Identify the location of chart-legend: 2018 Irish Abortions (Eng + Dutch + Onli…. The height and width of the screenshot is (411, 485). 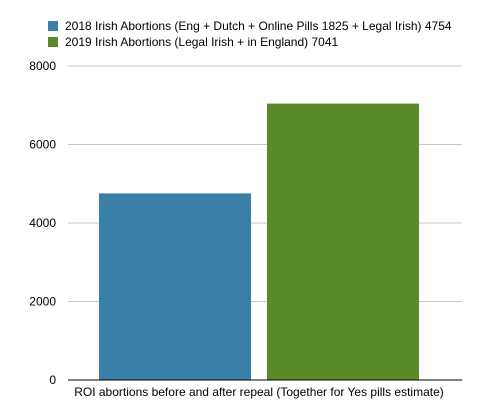
(250, 34).